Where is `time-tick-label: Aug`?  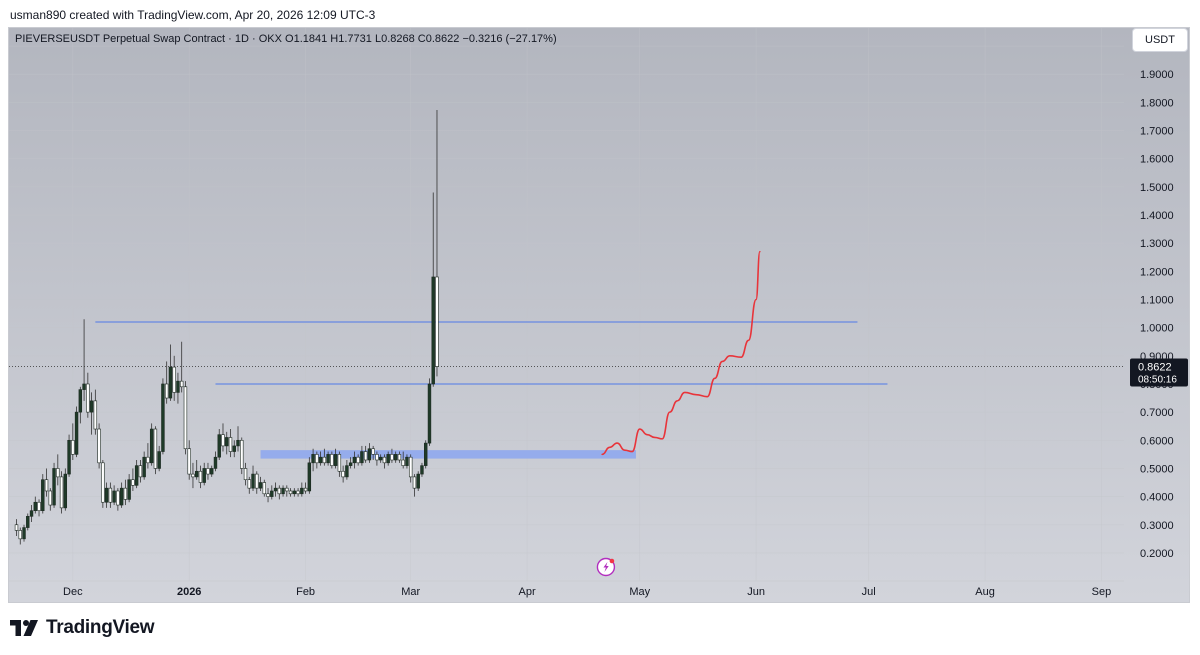 time-tick-label: Aug is located at coordinates (985, 592).